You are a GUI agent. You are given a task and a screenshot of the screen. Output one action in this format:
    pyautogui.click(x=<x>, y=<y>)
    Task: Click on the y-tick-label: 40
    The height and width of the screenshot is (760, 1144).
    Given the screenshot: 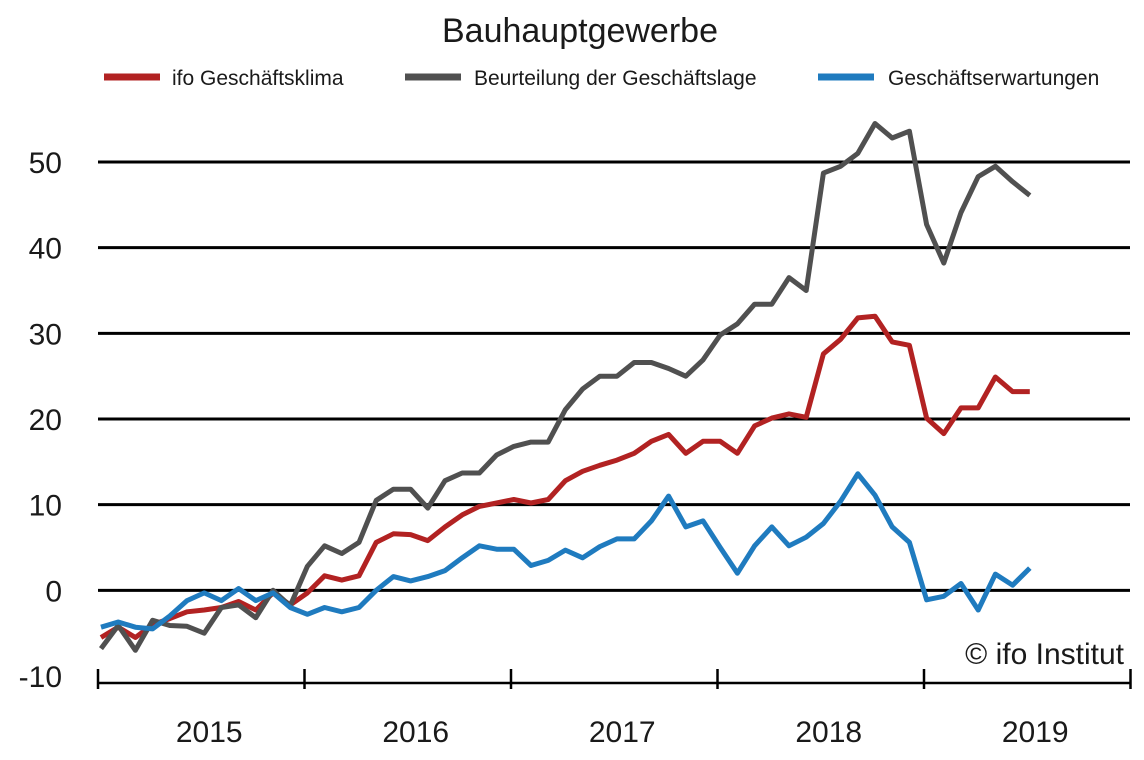 What is the action you would take?
    pyautogui.click(x=45, y=249)
    